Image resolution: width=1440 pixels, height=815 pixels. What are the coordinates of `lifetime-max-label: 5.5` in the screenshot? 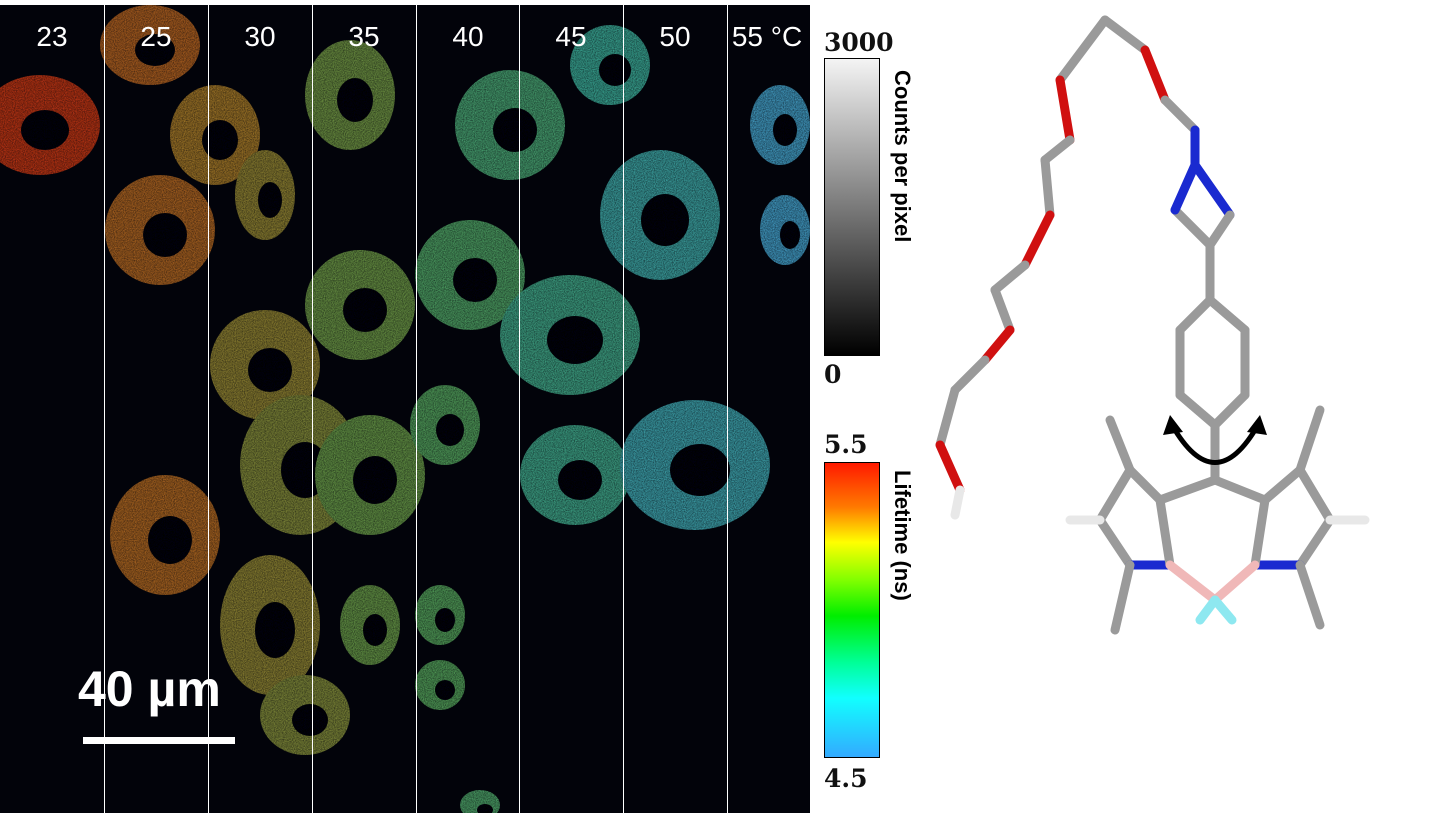 It's located at (846, 444).